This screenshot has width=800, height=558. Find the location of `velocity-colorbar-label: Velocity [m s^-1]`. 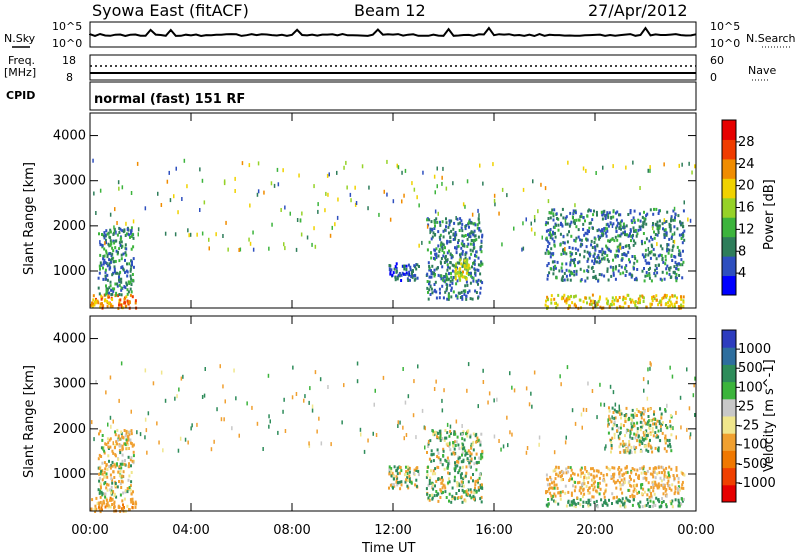

velocity-colorbar-label: Velocity [m s^-1] is located at coordinates (769, 415).